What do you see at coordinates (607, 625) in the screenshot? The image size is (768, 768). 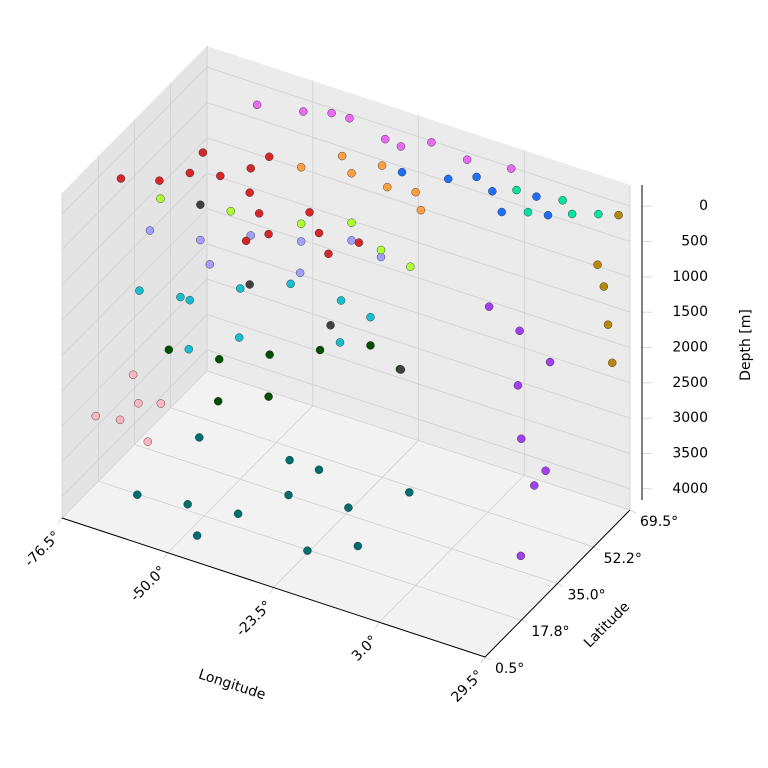 I see `y-axis-label: Latitude` at bounding box center [607, 625].